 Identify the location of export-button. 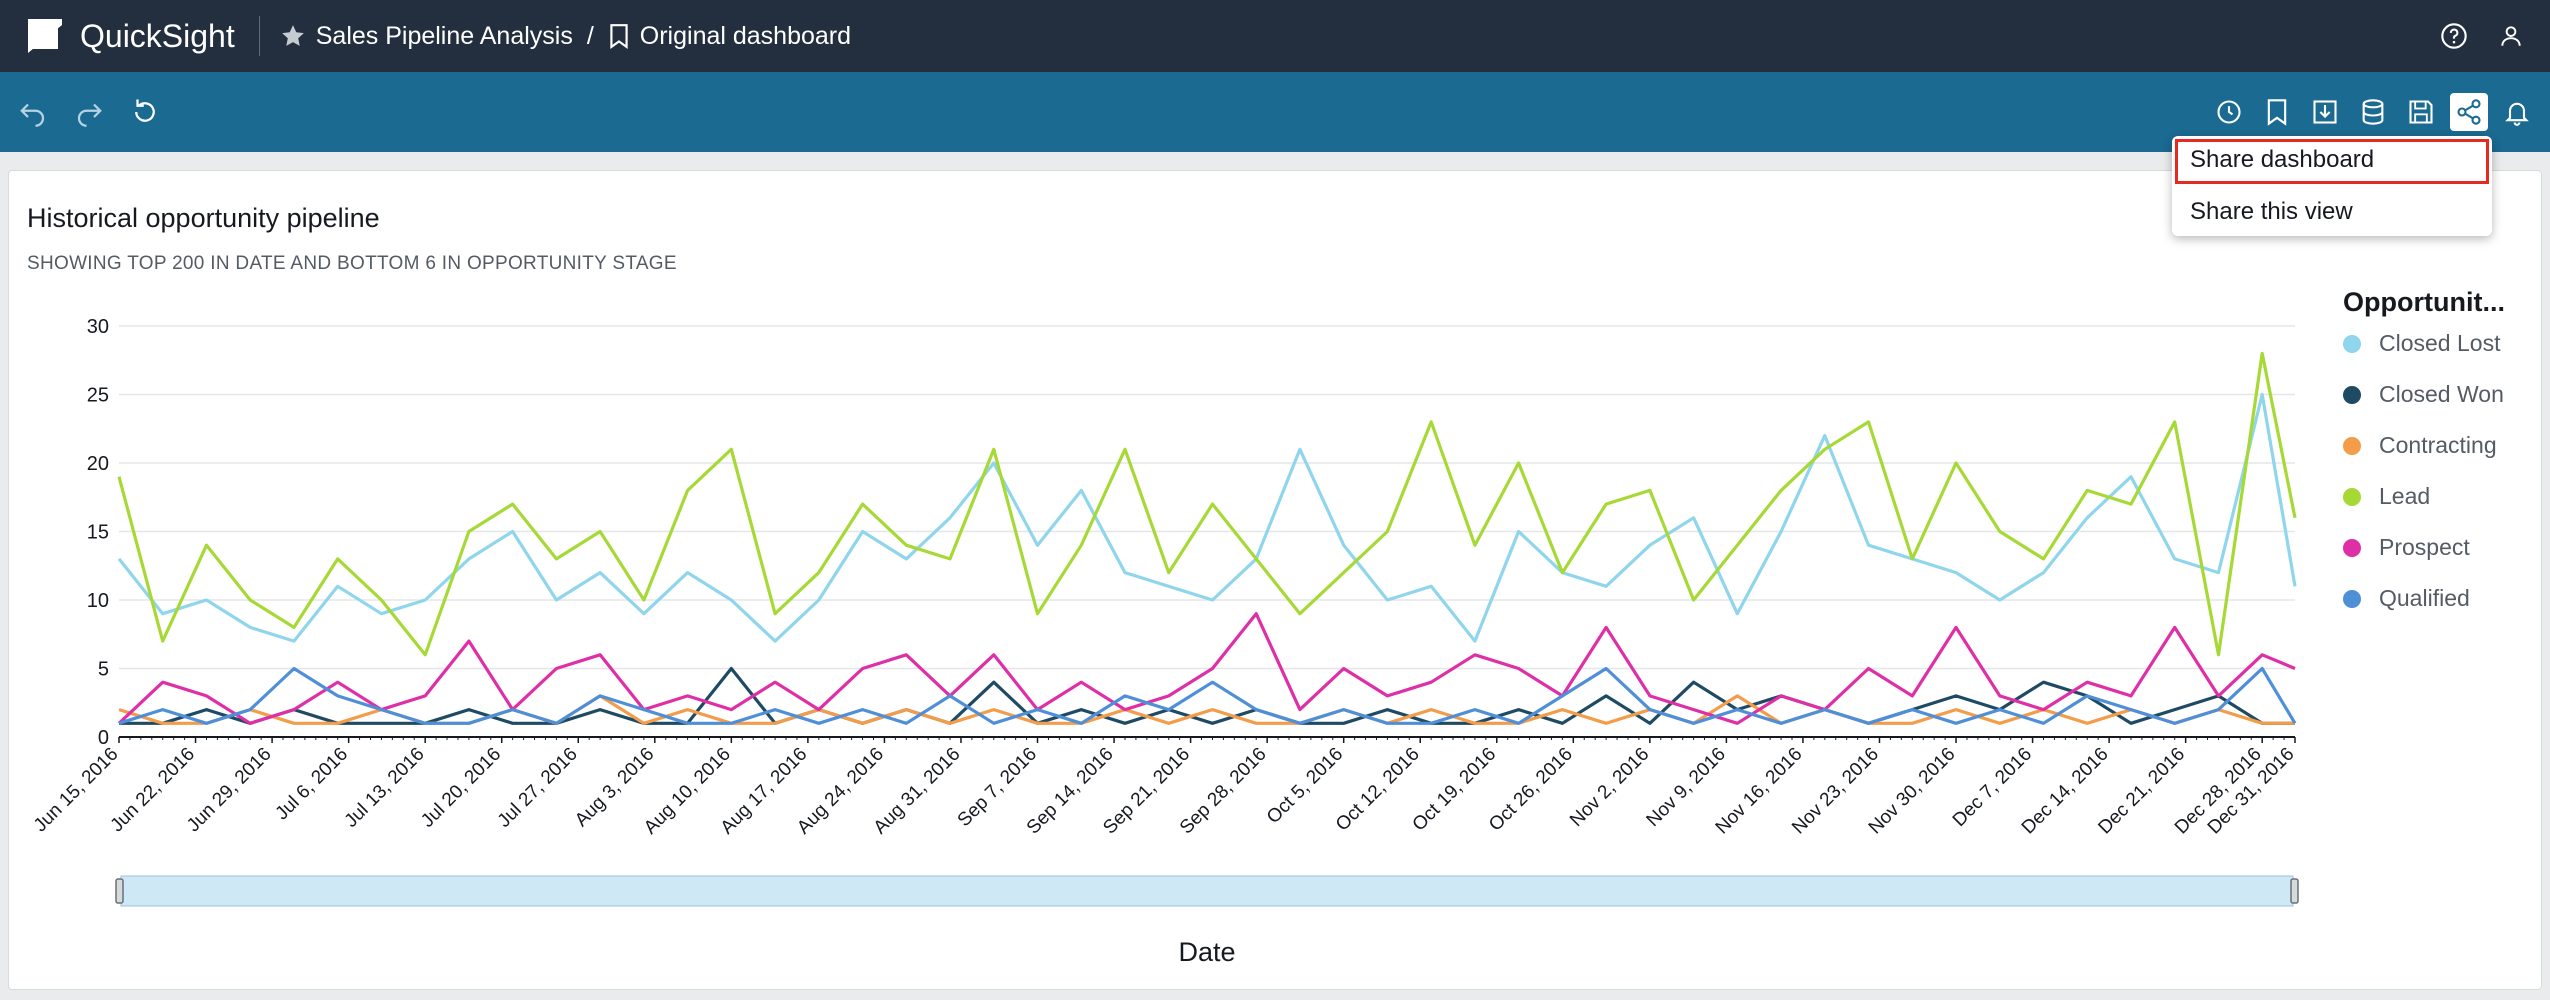
(2325, 112).